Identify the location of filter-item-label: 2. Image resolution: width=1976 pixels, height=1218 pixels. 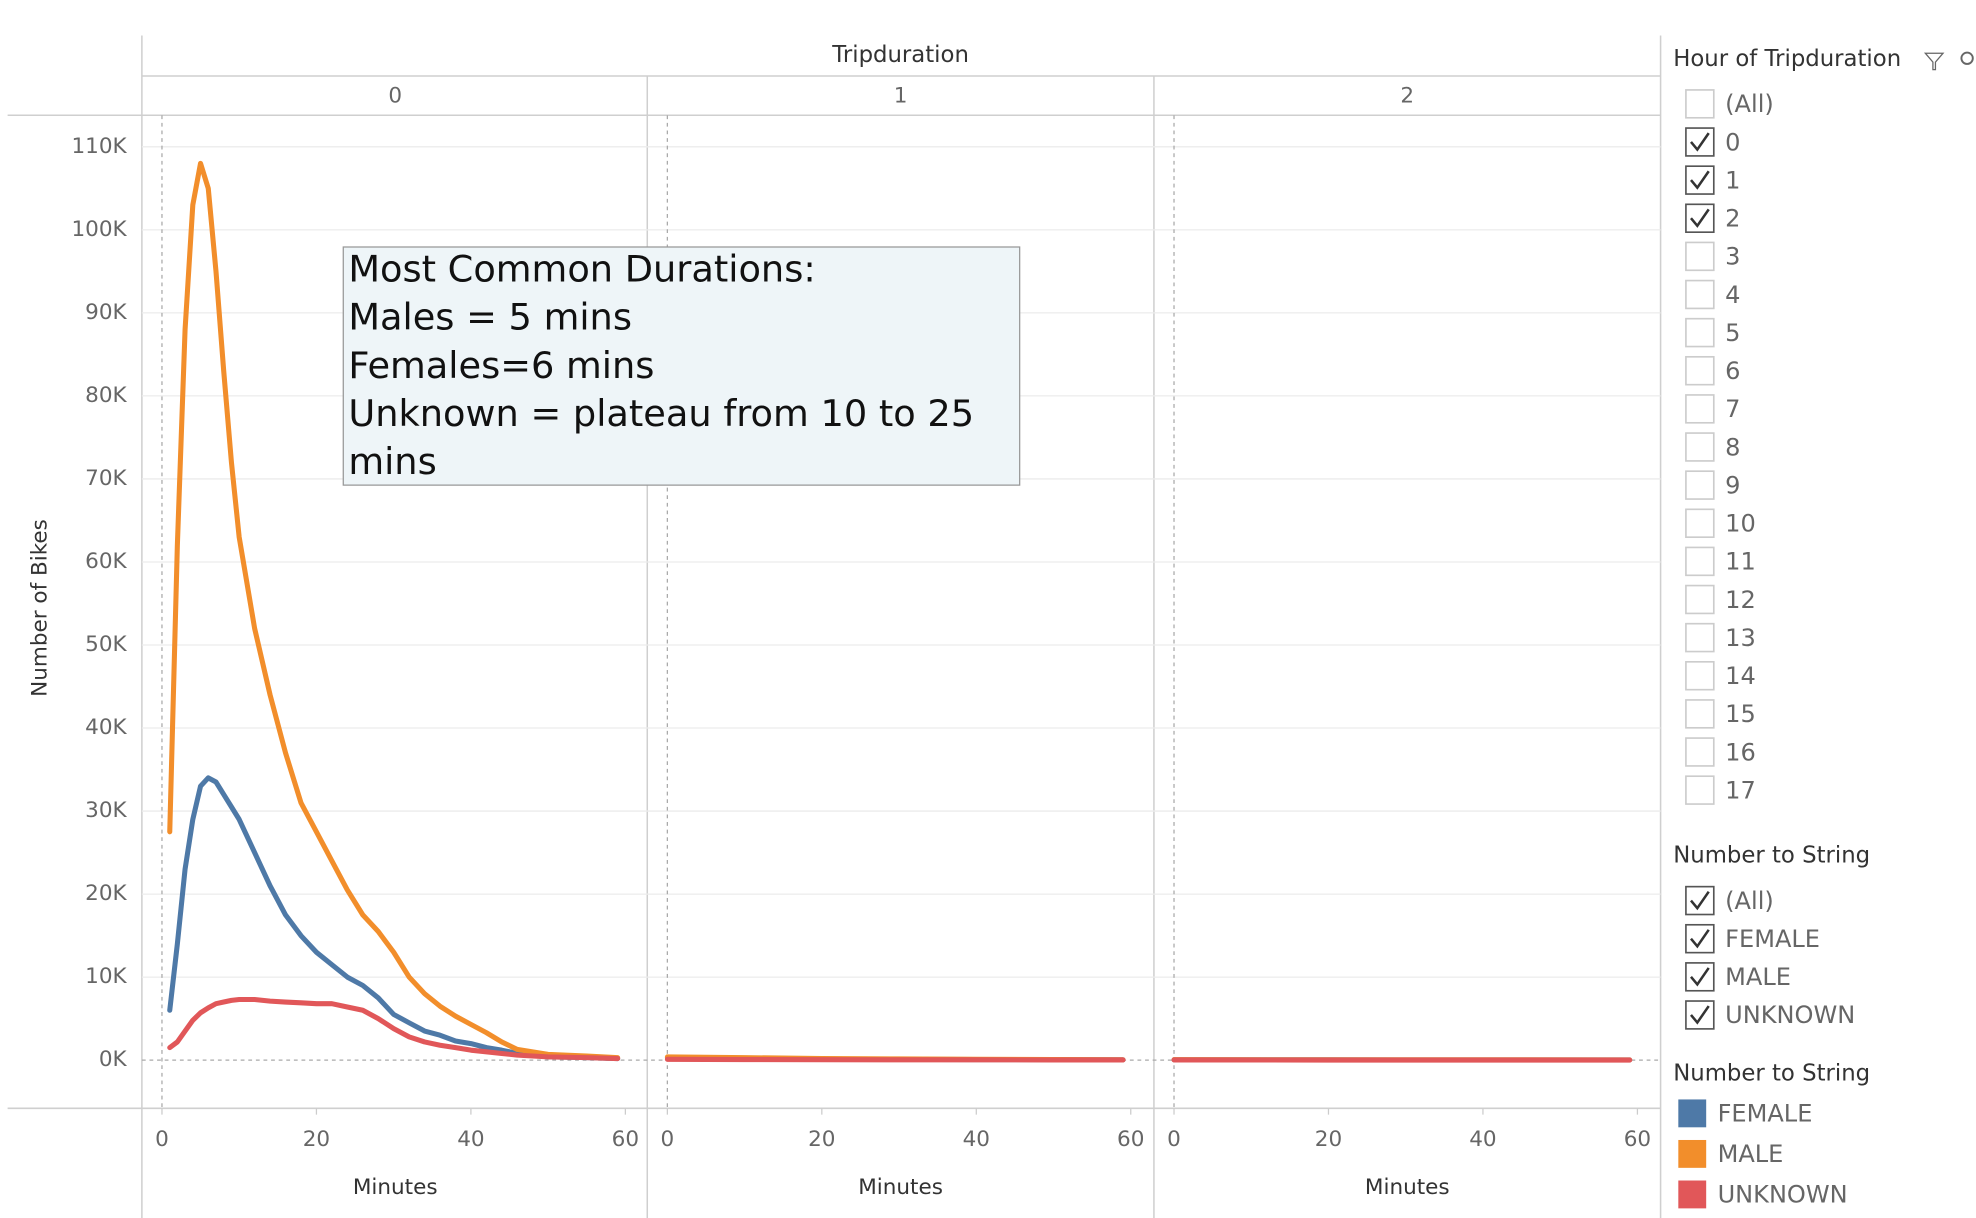
(1732, 219).